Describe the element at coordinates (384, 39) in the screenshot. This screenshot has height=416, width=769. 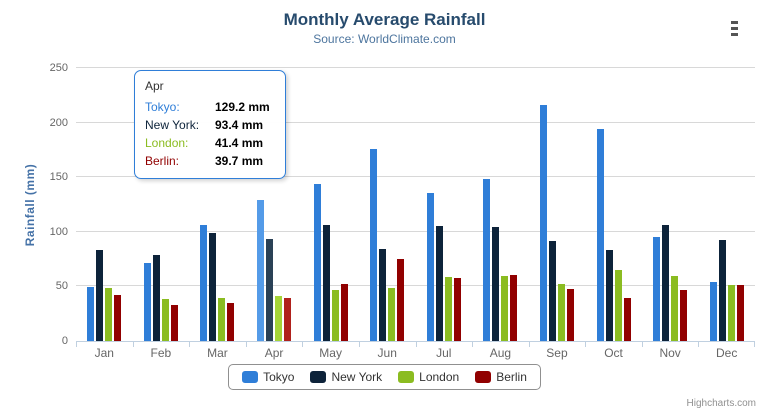
I see `chart-subtitle: Source: WorldClimate.com` at that location.